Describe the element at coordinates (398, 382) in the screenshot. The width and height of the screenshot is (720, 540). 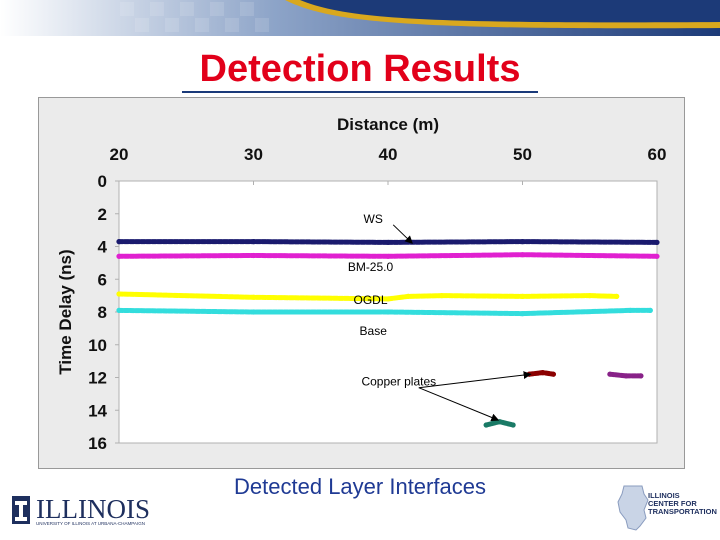
I see `annotation-label: Copper plates` at that location.